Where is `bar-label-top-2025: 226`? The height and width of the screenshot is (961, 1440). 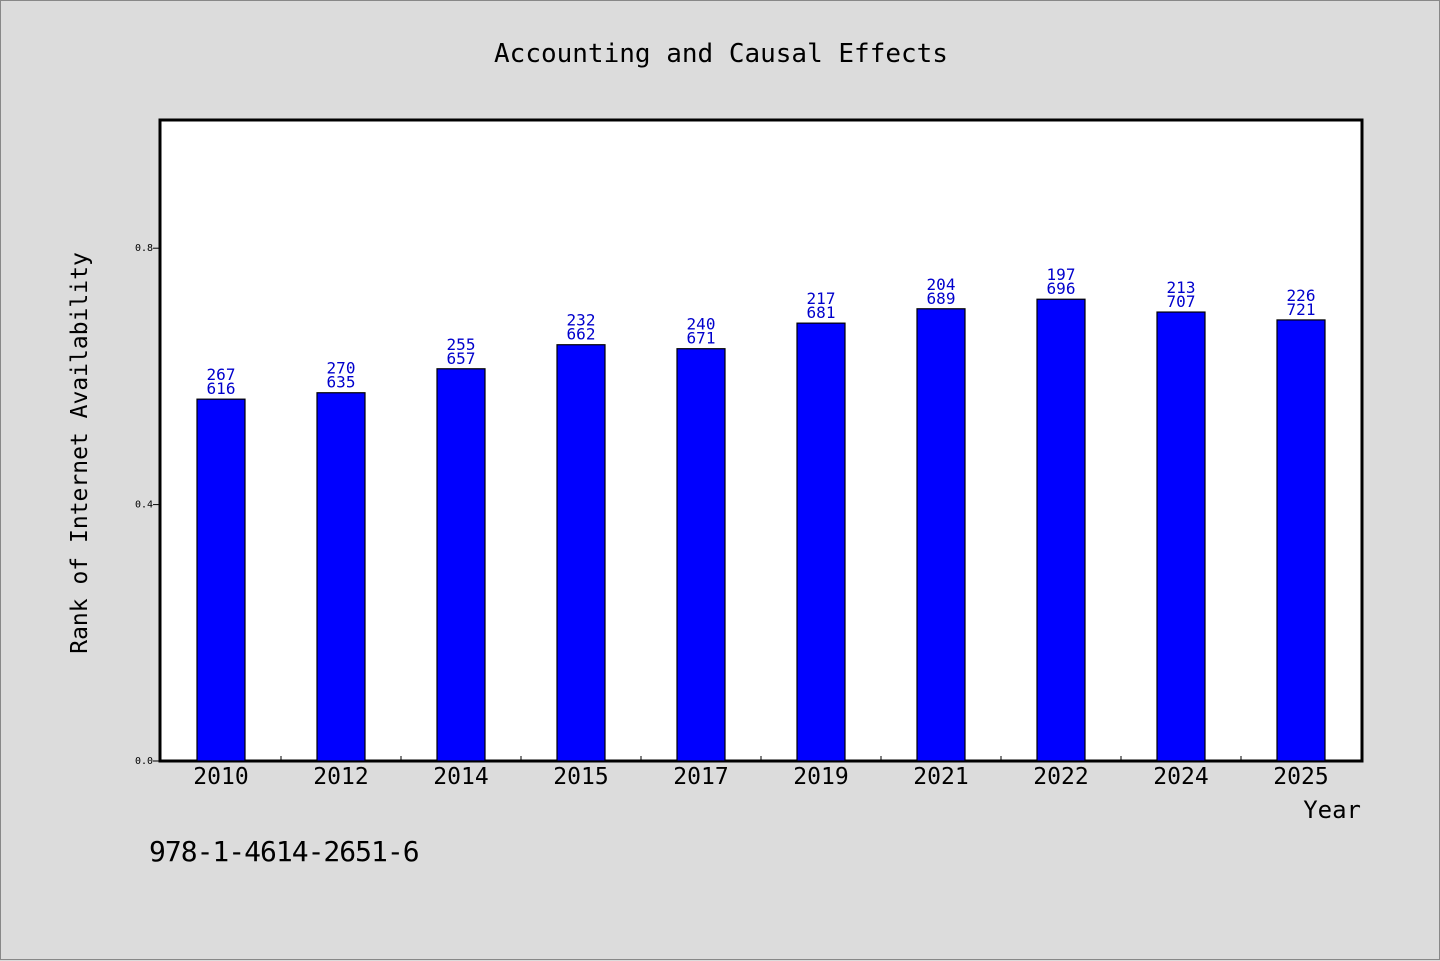
bar-label-top-2025: 226 is located at coordinates (1301, 295).